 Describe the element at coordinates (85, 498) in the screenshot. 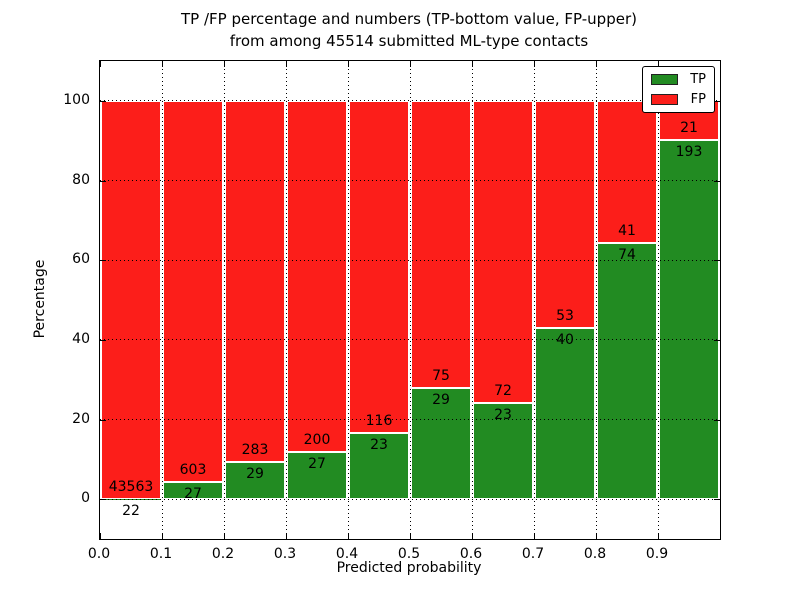

I see `y-tick-label: 0` at that location.